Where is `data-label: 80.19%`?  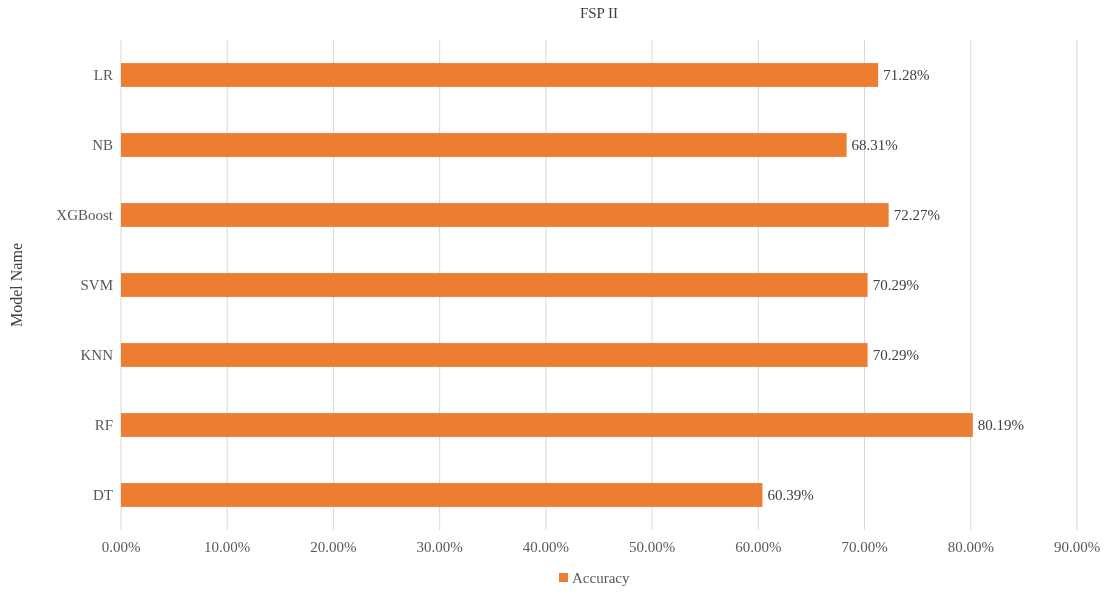 data-label: 80.19% is located at coordinates (1001, 425).